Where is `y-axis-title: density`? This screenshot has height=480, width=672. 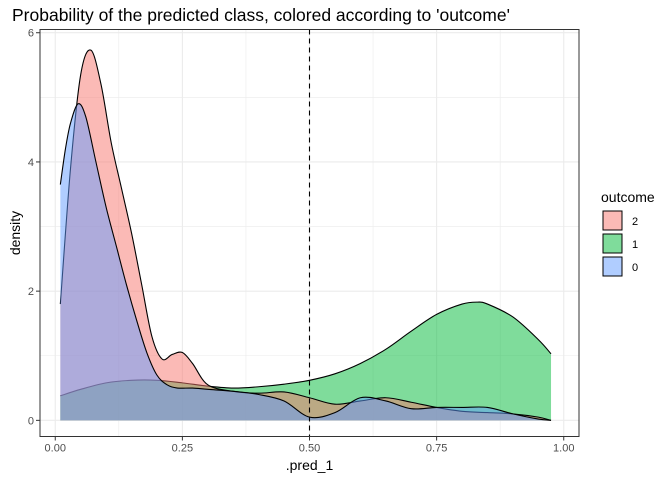
y-axis-title: density is located at coordinates (15, 233).